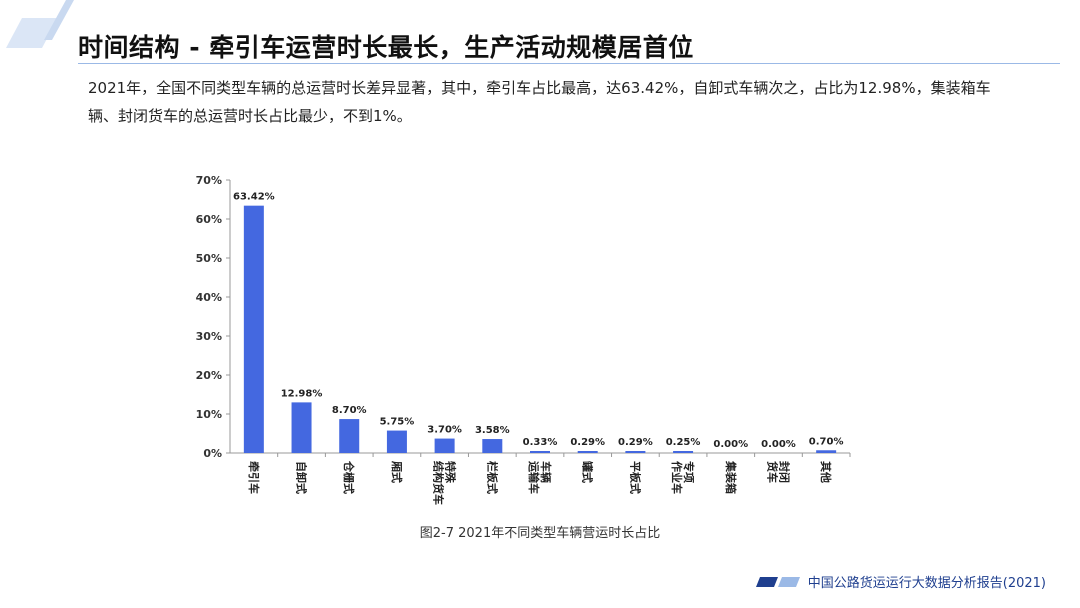 This screenshot has height=608, width=1080. What do you see at coordinates (254, 197) in the screenshot?
I see `data-label: 63.42%` at bounding box center [254, 197].